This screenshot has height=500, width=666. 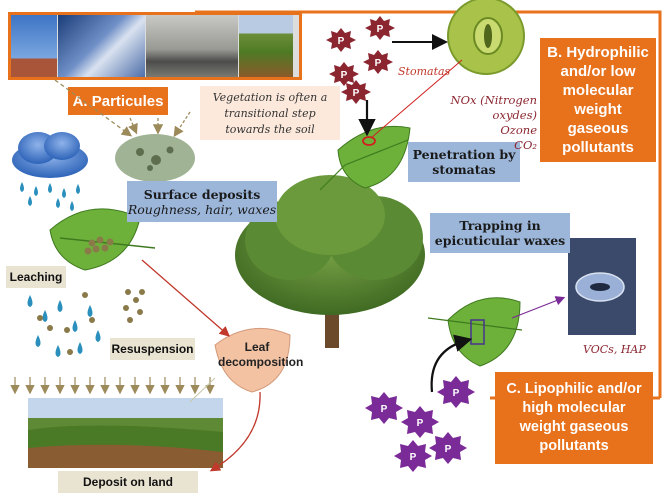 What do you see at coordinates (64, 324) in the screenshot?
I see `leaching-drops-icon` at bounding box center [64, 324].